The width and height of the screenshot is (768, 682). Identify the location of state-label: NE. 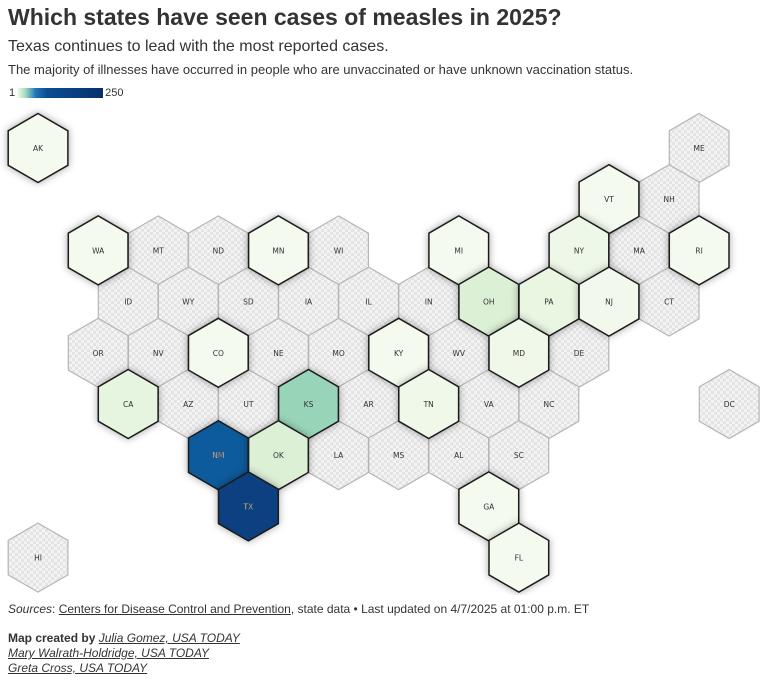
(278, 353).